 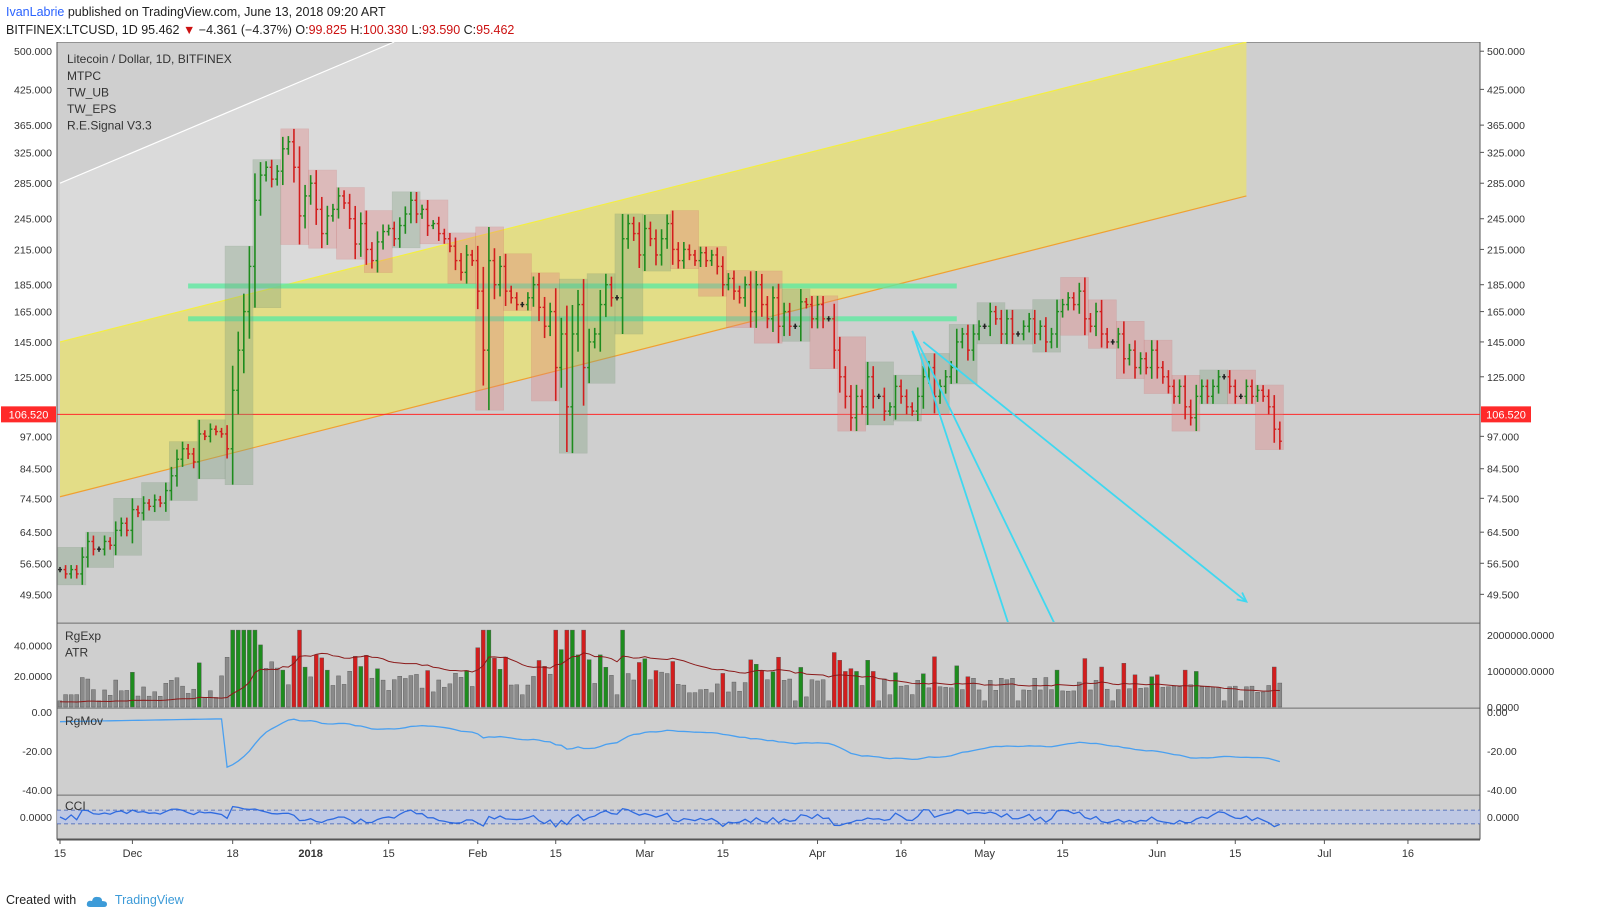 What do you see at coordinates (33, 343) in the screenshot?
I see `price-tick-left: 145.000` at bounding box center [33, 343].